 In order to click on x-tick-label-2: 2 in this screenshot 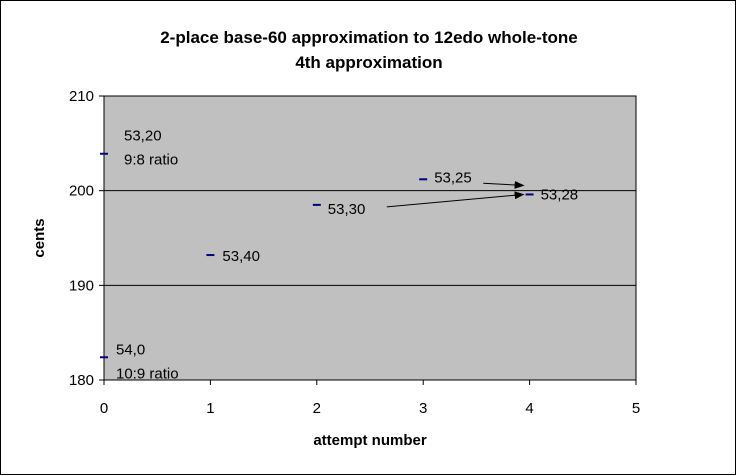, I will do `click(317, 408)`.